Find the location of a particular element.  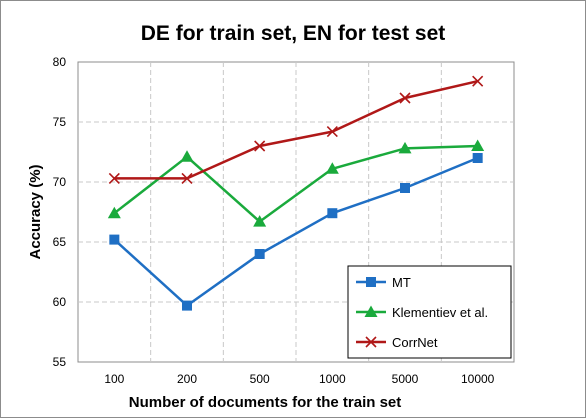

legend: MT Klementiev et al. CorrNet is located at coordinates (429, 312).